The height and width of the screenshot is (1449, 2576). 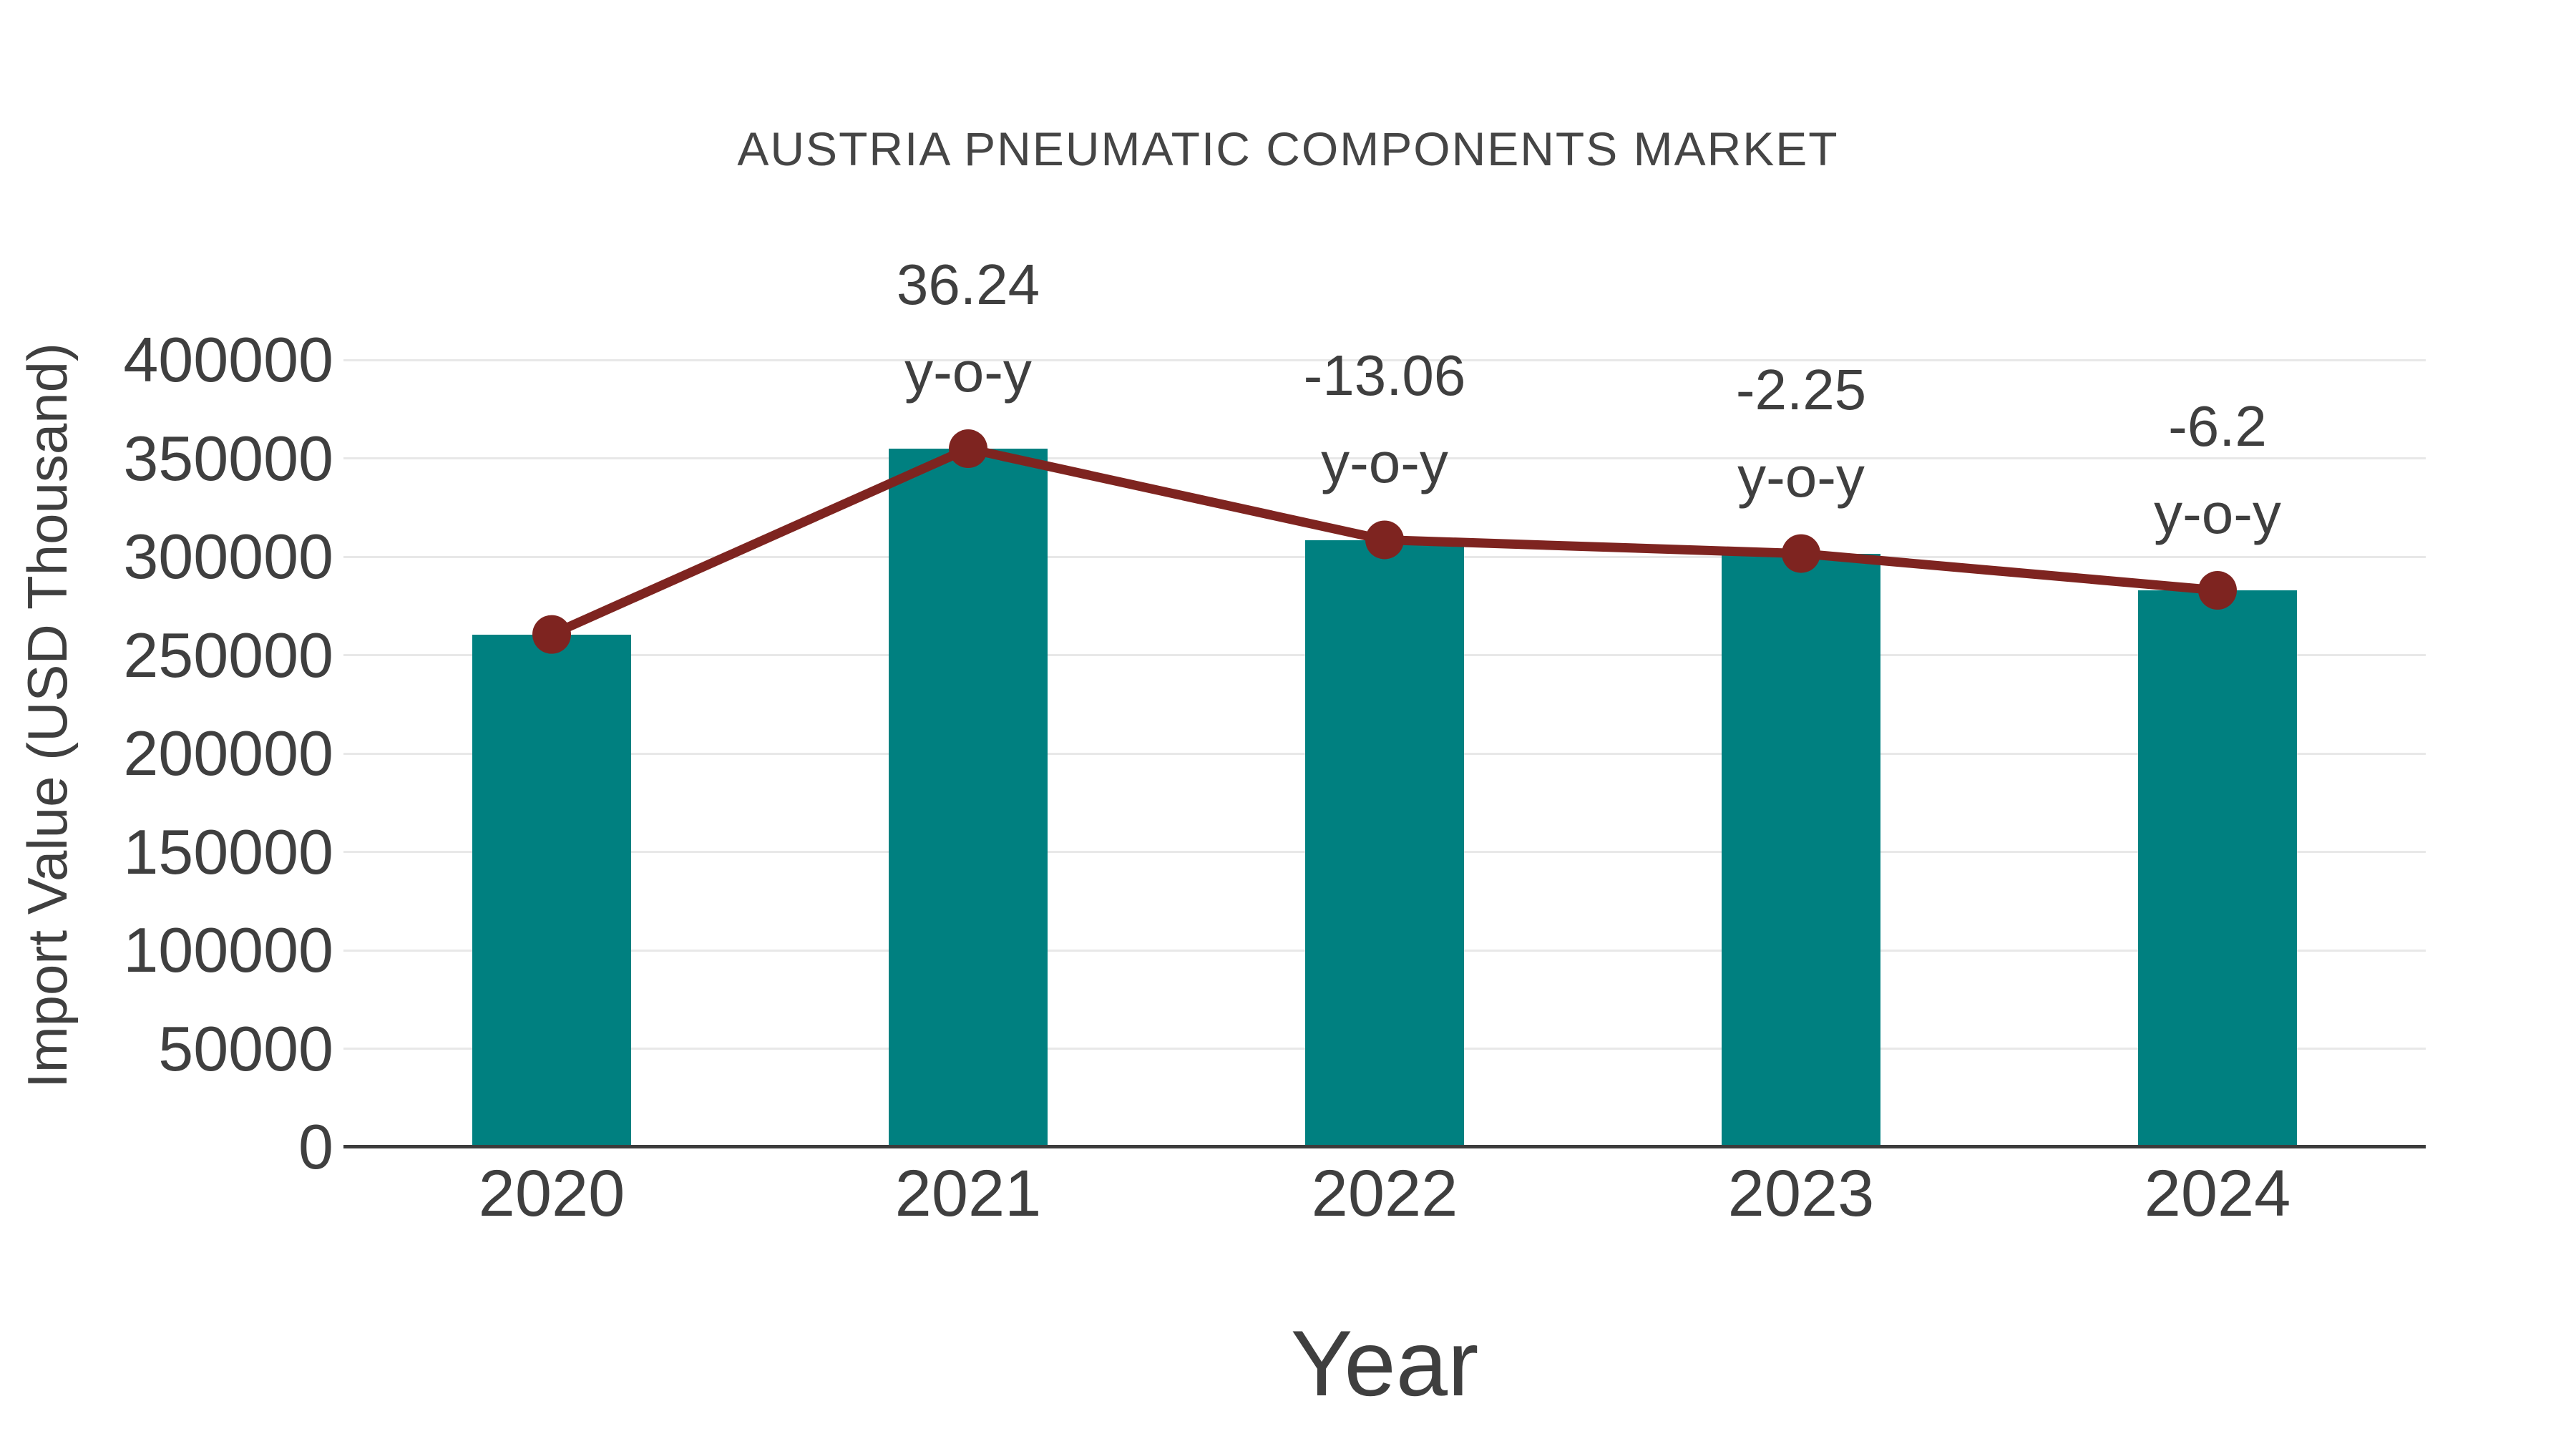 What do you see at coordinates (1801, 389) in the screenshot?
I see `point-label-value: -2.25` at bounding box center [1801, 389].